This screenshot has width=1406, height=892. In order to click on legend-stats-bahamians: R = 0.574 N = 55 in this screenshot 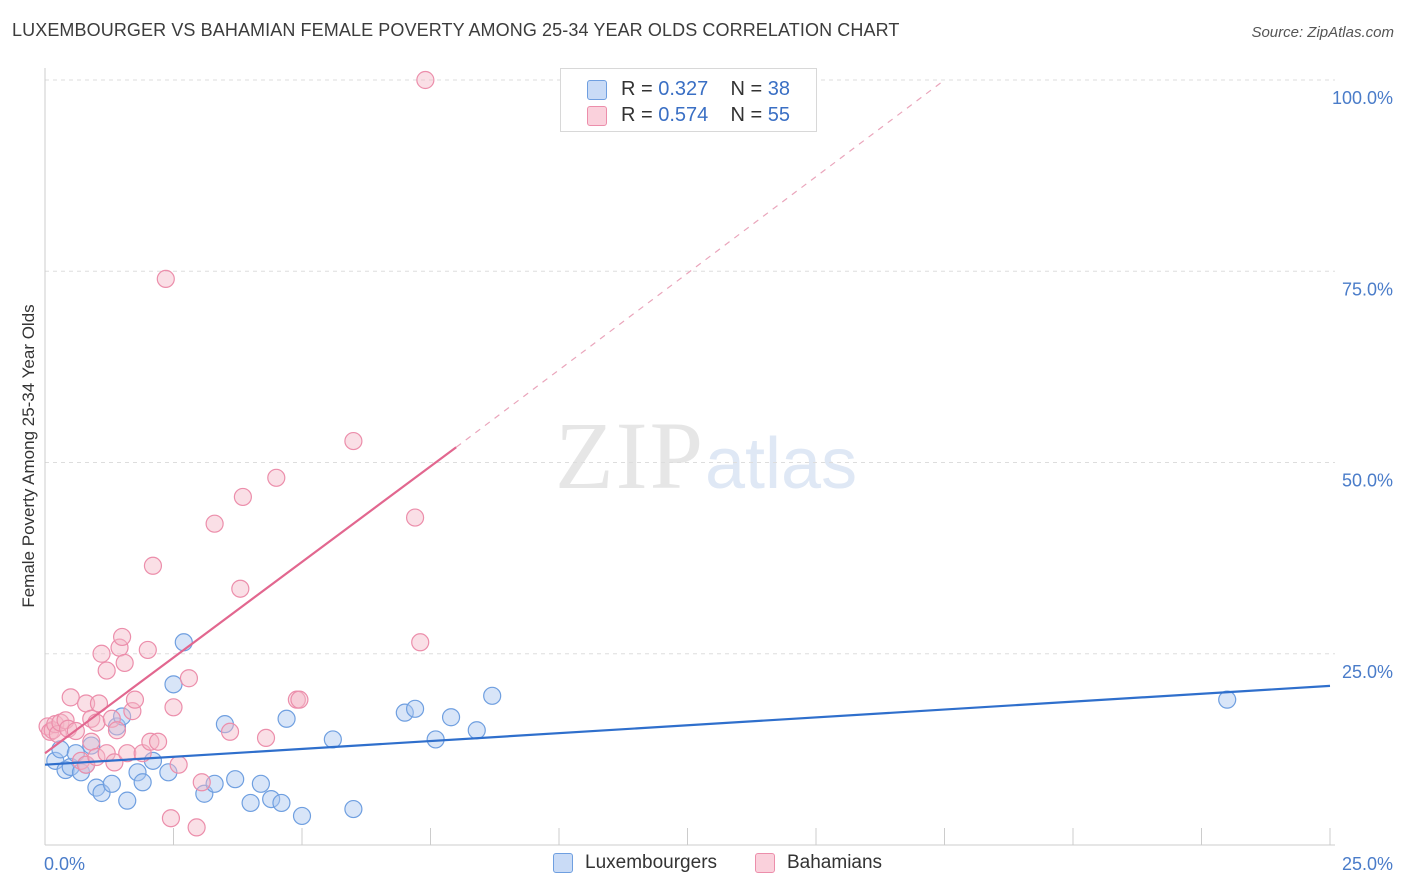, I will do `click(705, 115)`.